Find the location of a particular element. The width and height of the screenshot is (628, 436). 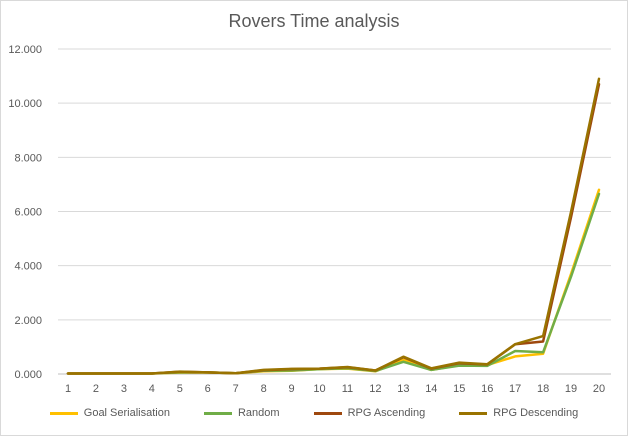

x-tick-label: 9 is located at coordinates (292, 389).